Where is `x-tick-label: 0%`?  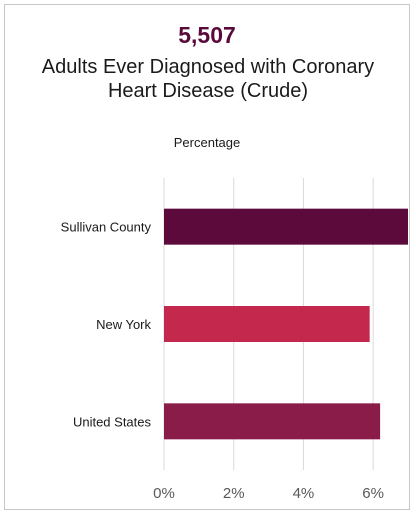 x-tick-label: 0% is located at coordinates (164, 493).